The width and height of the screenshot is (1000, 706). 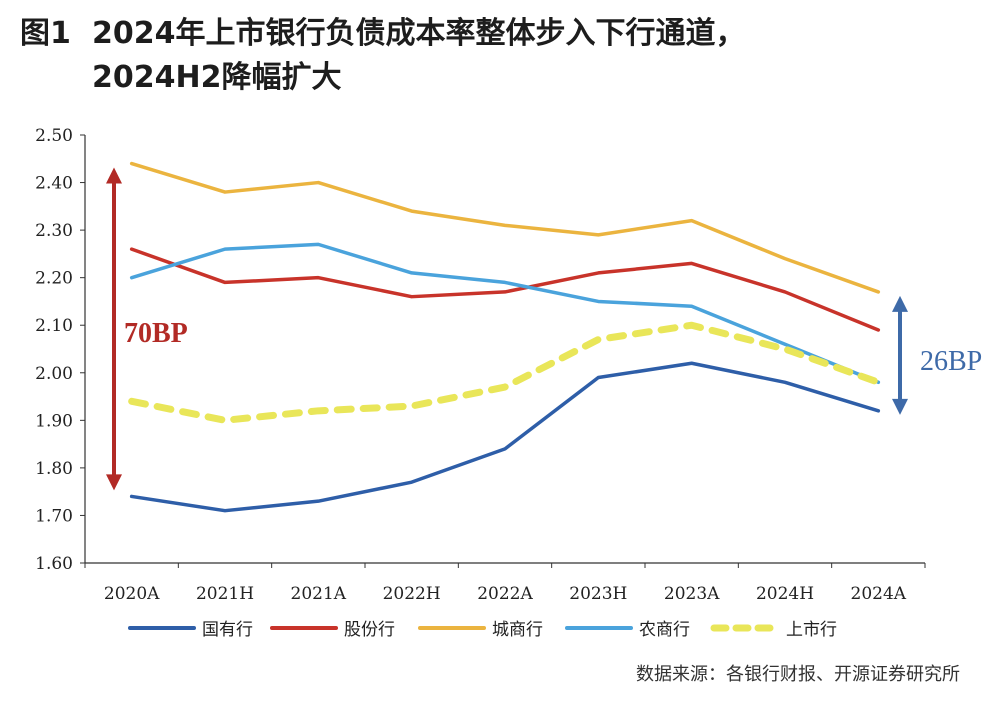 What do you see at coordinates (785, 594) in the screenshot?
I see `x-tick-label: 2024H` at bounding box center [785, 594].